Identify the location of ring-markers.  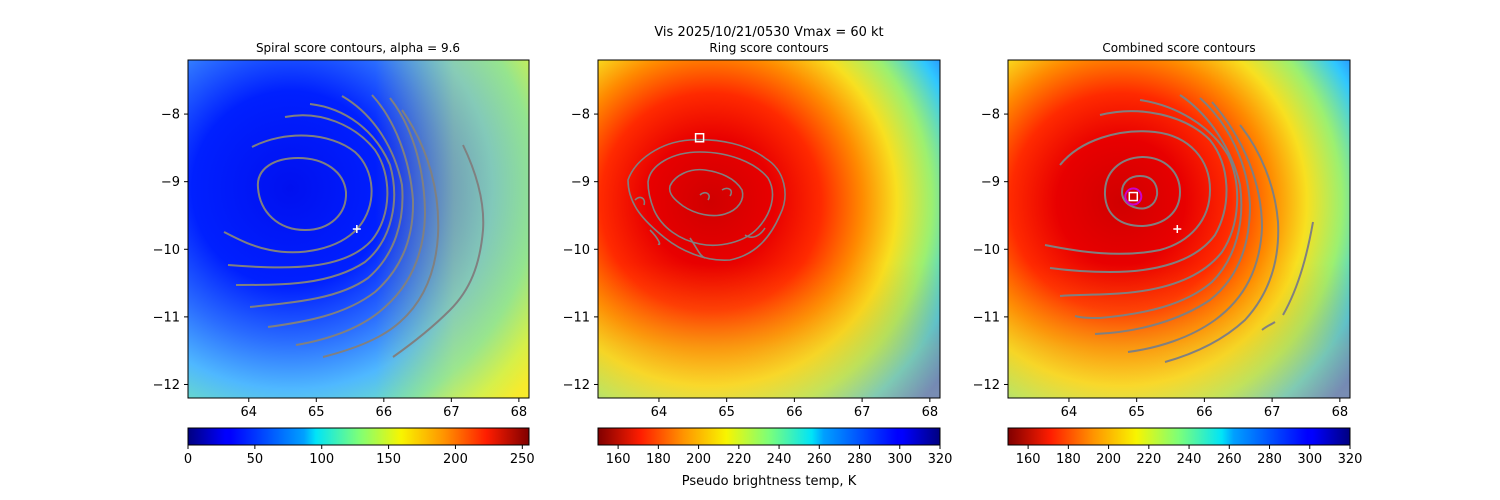
(699, 137).